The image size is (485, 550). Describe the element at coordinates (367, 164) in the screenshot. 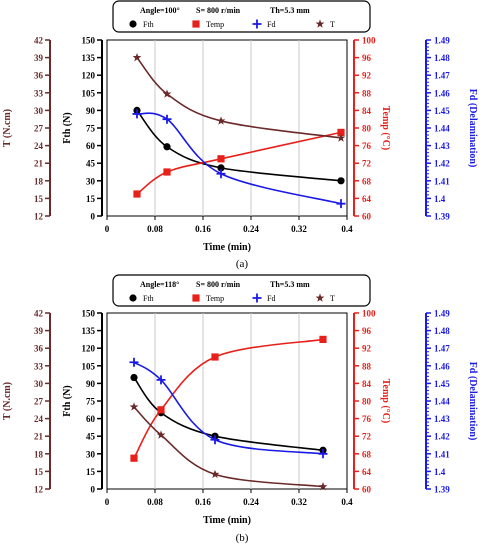

I see `y-tick-label: 72` at that location.